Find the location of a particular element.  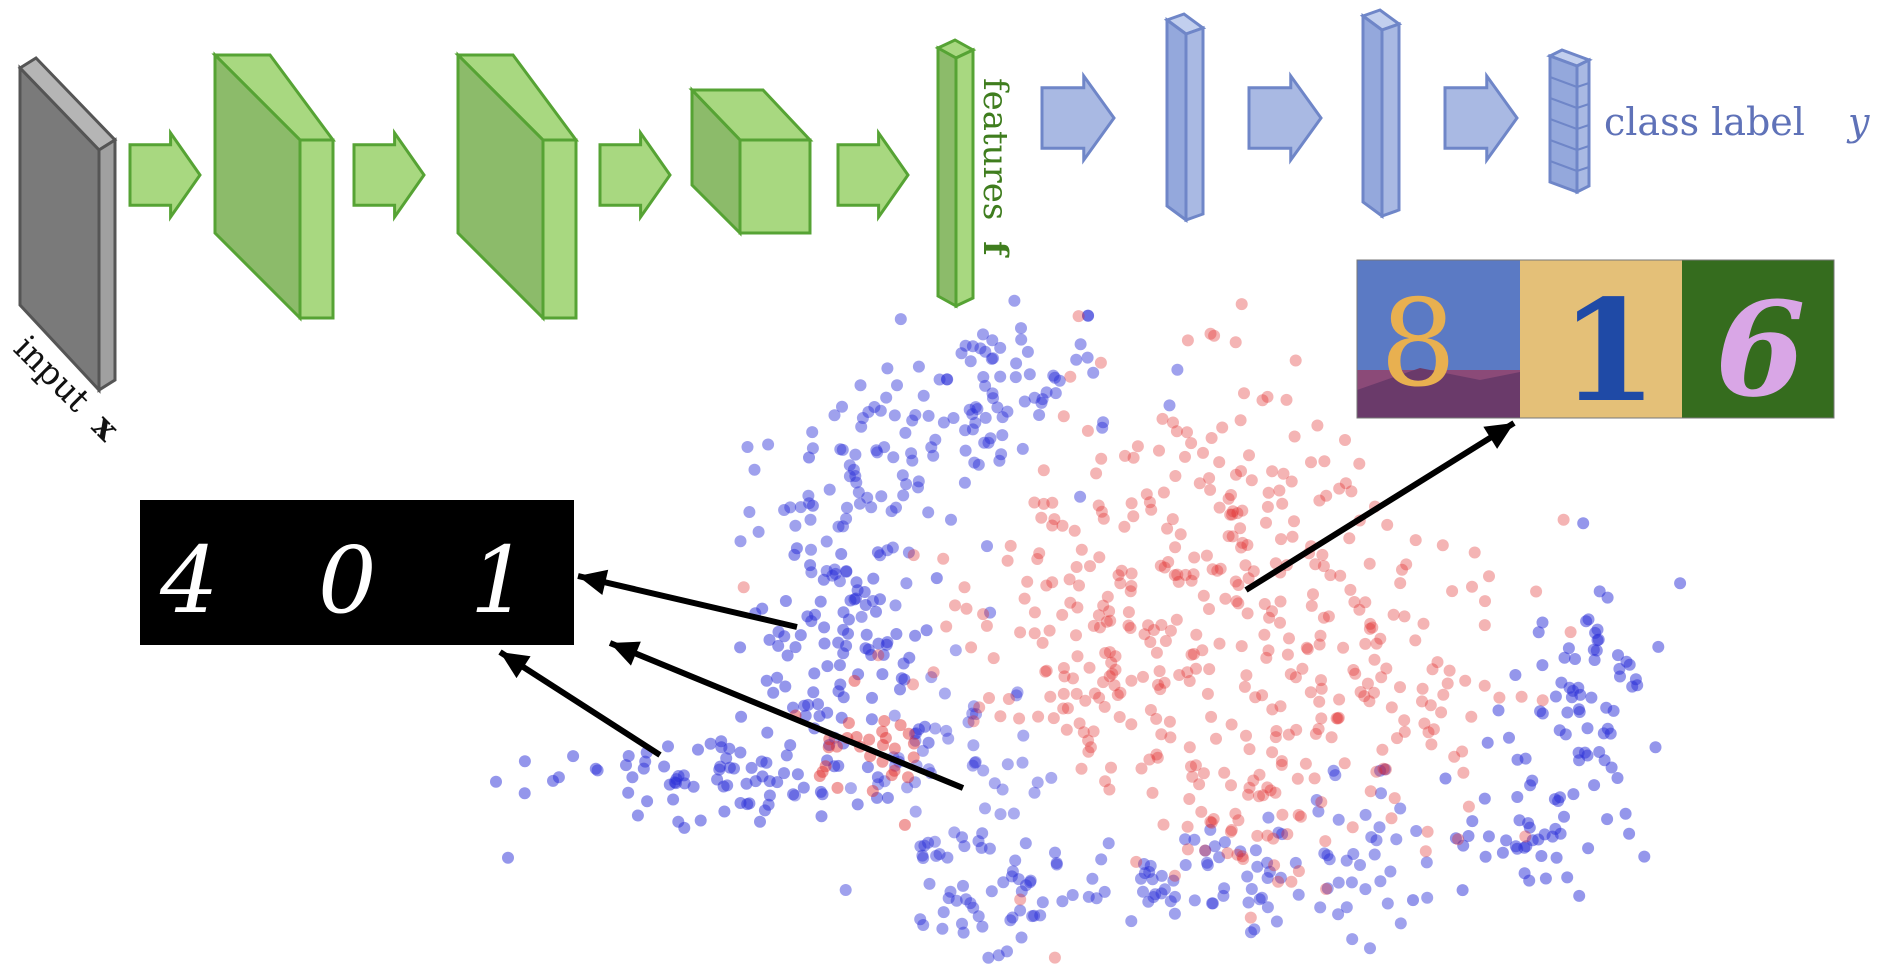

source-digit: 1 is located at coordinates (499, 580).